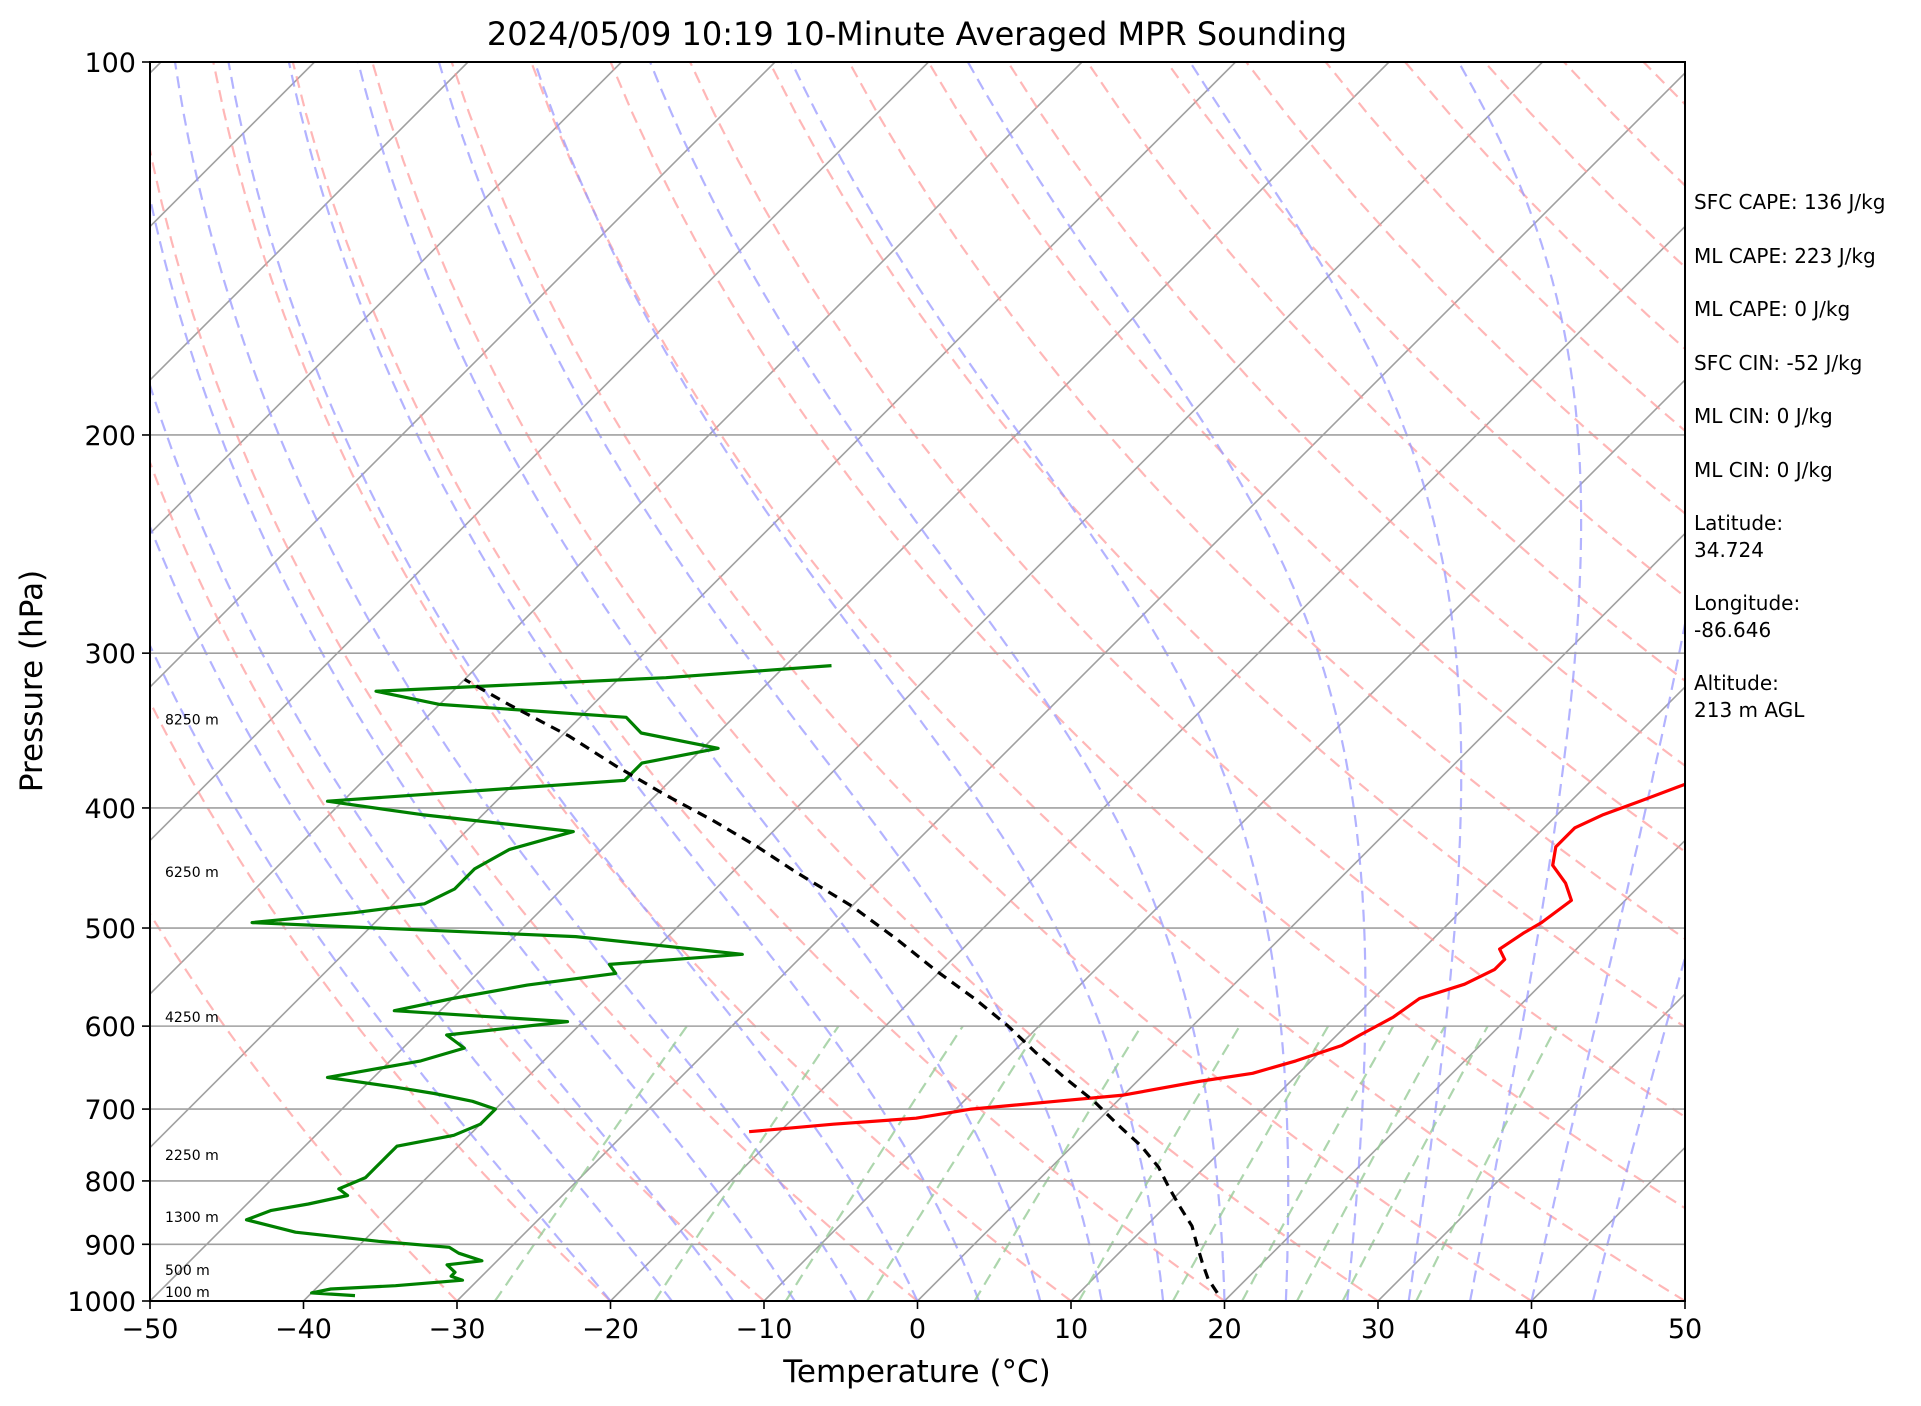 The width and height of the screenshot is (1921, 1406). Describe the element at coordinates (110, 436) in the screenshot. I see `y-tick-label: 200` at that location.